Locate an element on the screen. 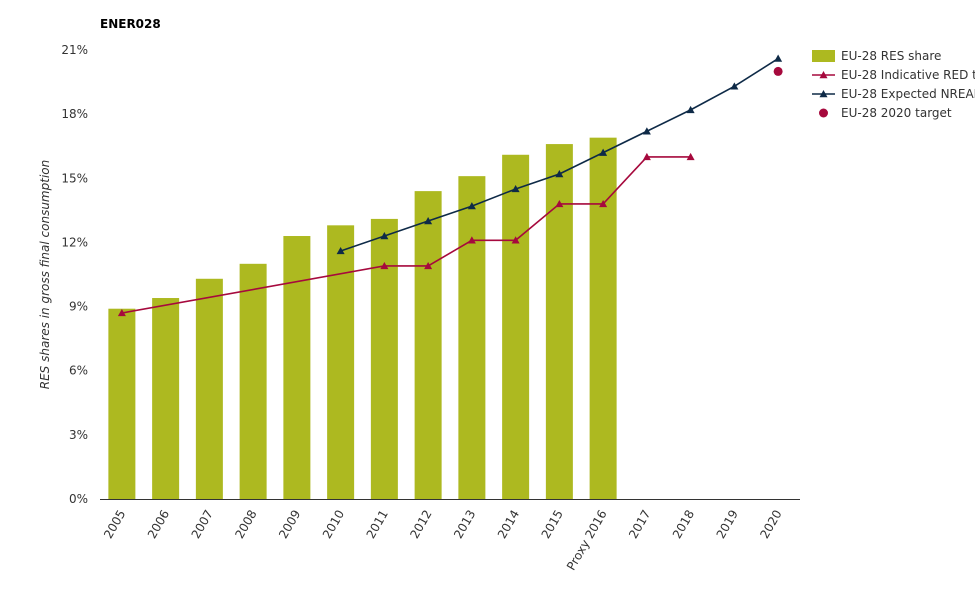  legend-swatch-point is located at coordinates (823, 113).